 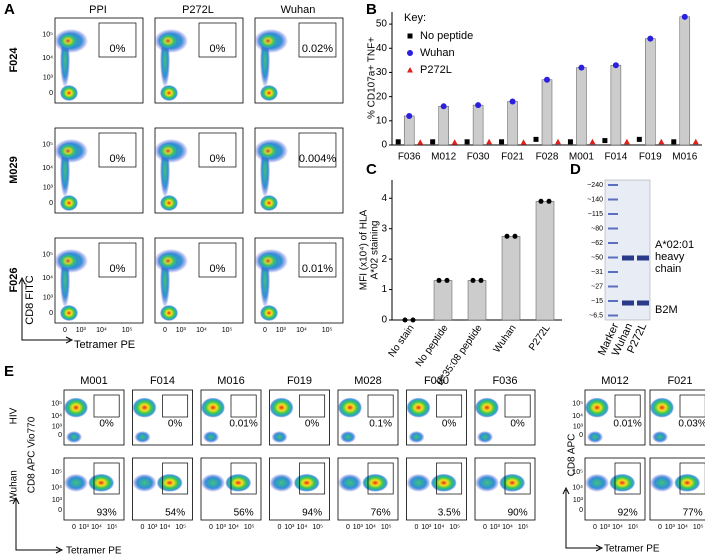 What do you see at coordinates (615, 157) in the screenshot?
I see `x-tick-label: F014` at bounding box center [615, 157].